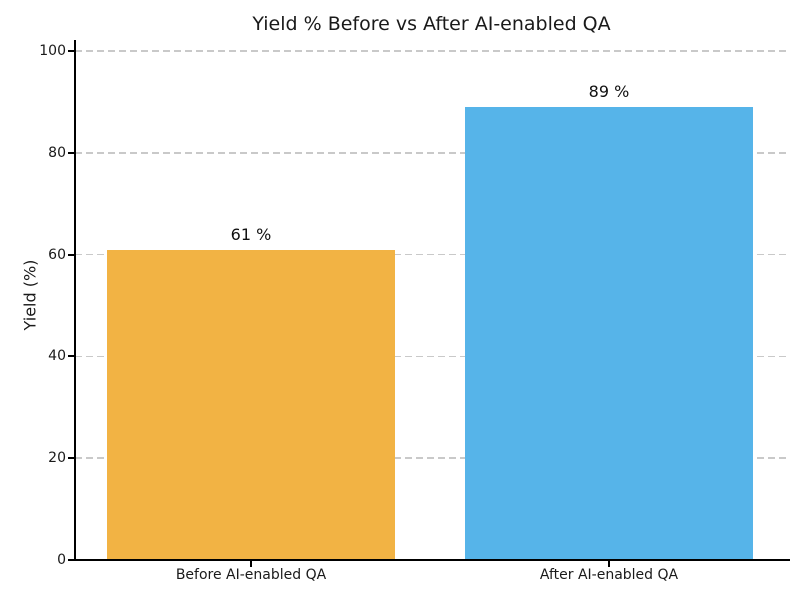 The image size is (800, 600). Describe the element at coordinates (57, 254) in the screenshot. I see `y-tick-label-60: 60` at that location.